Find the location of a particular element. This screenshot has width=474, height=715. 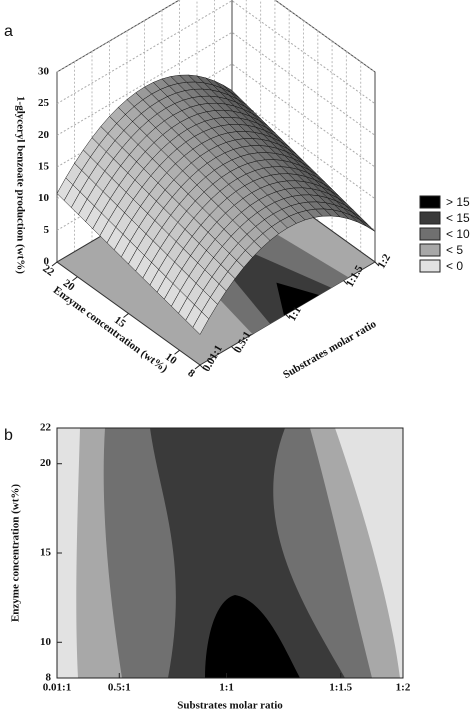

y-tick-label: 10 is located at coordinates (46, 642).